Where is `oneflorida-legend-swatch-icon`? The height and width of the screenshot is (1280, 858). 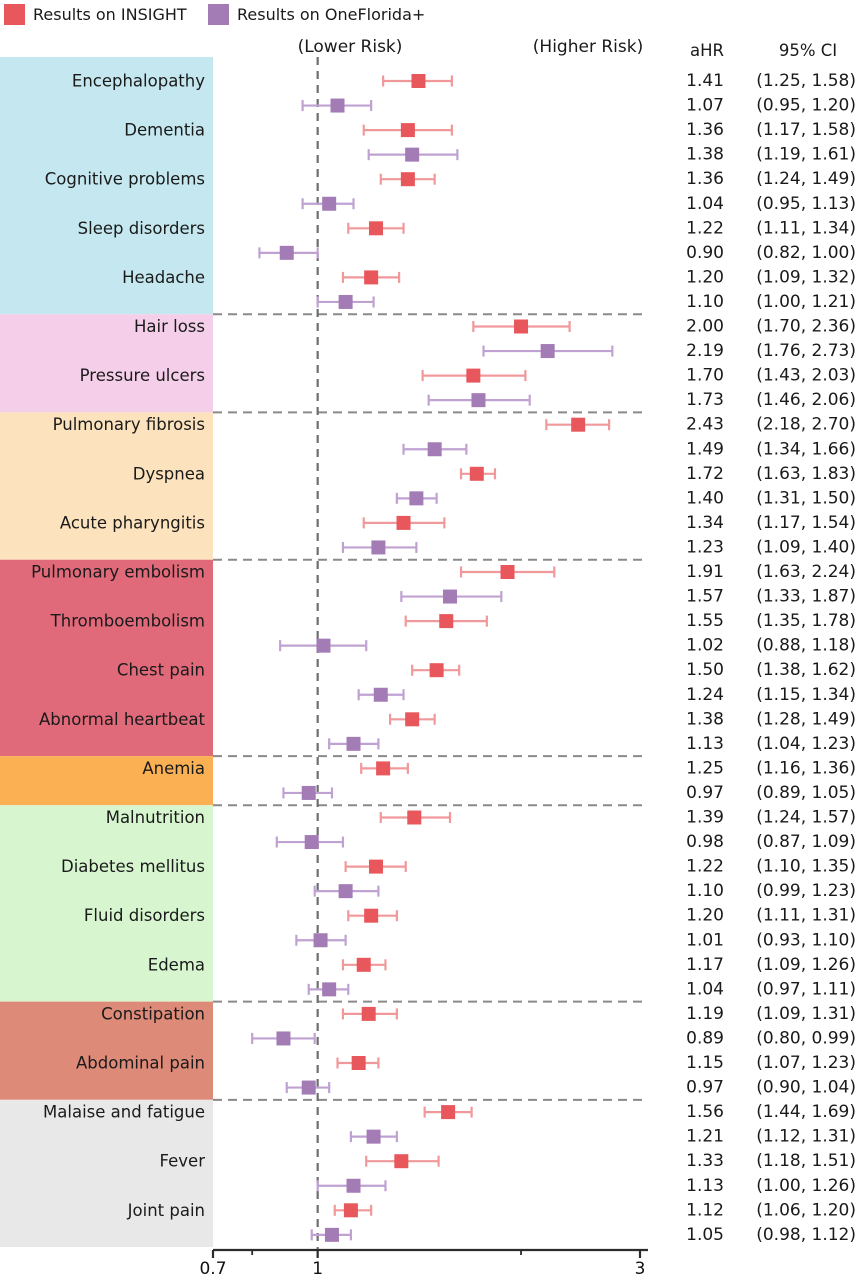
oneflorida-legend-swatch-icon is located at coordinates (218, 14).